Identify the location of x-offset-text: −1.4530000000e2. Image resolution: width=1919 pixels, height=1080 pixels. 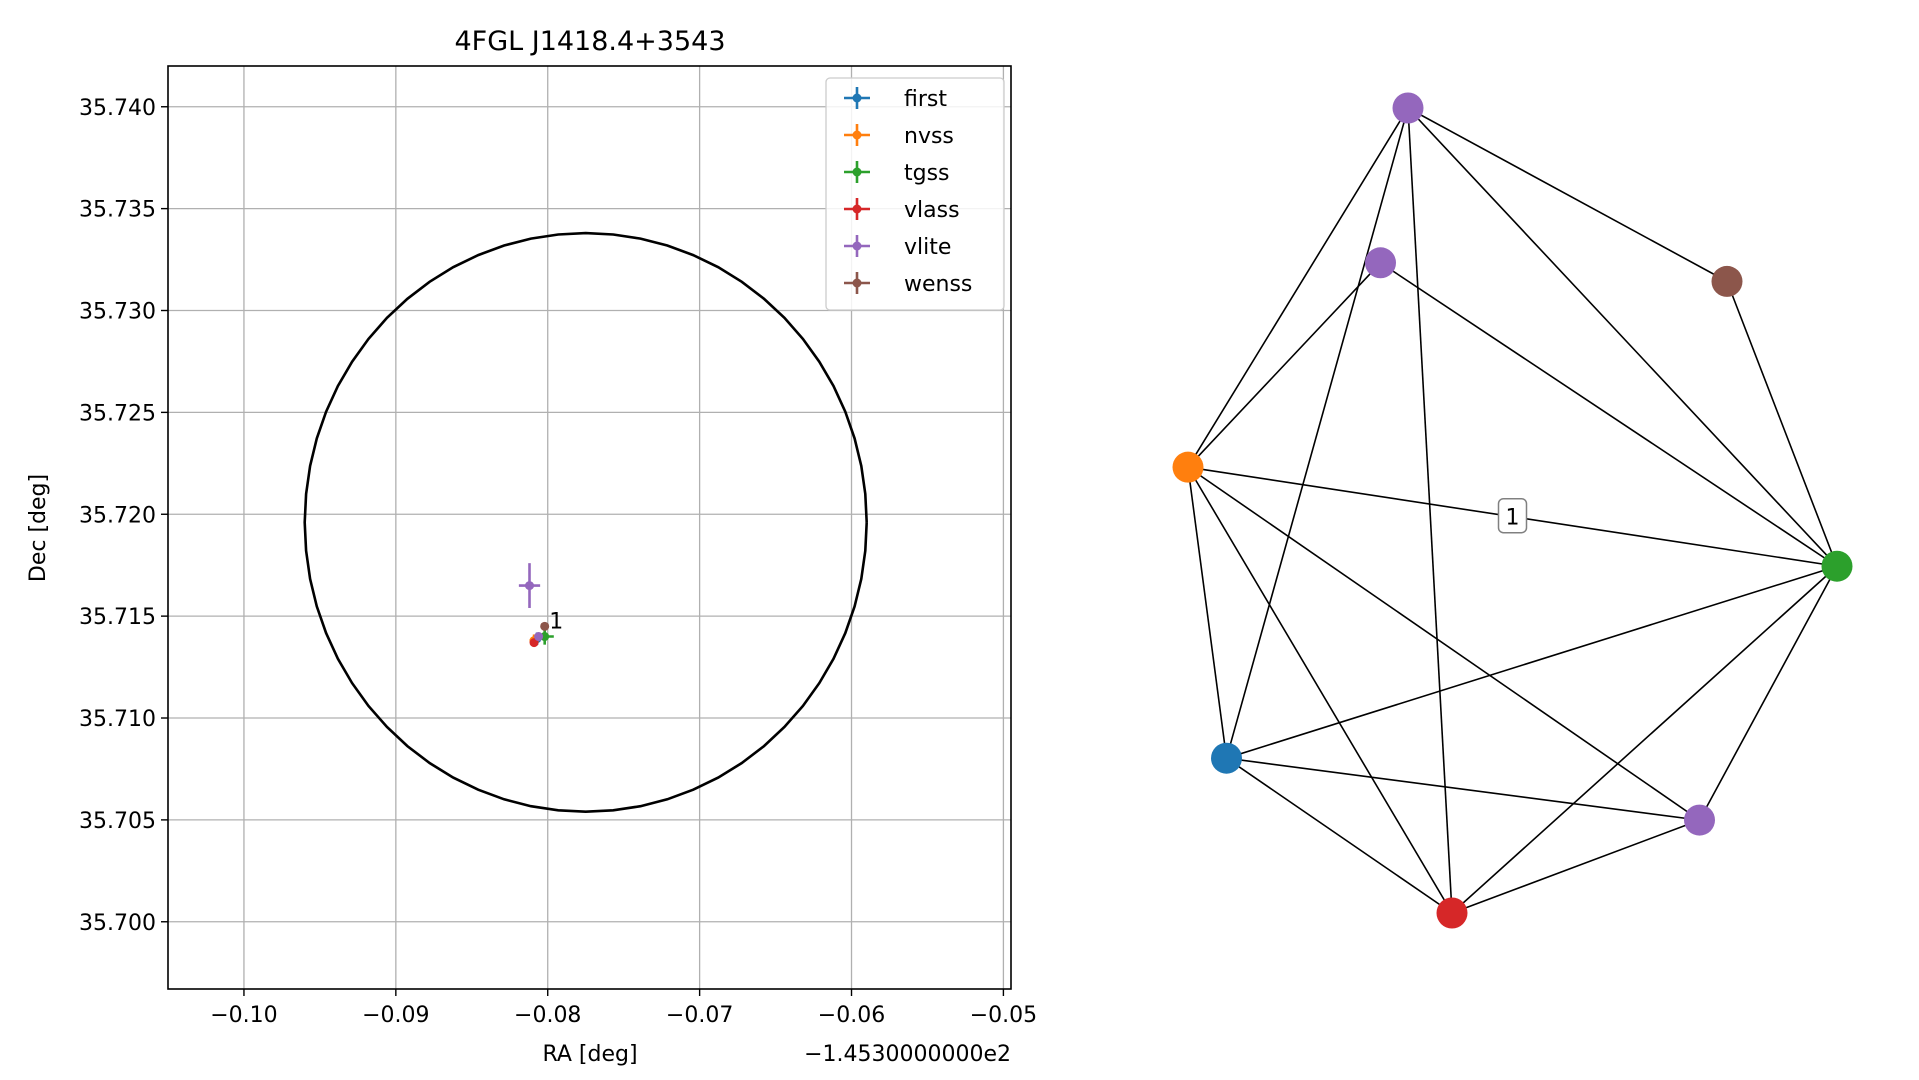
(907, 1054).